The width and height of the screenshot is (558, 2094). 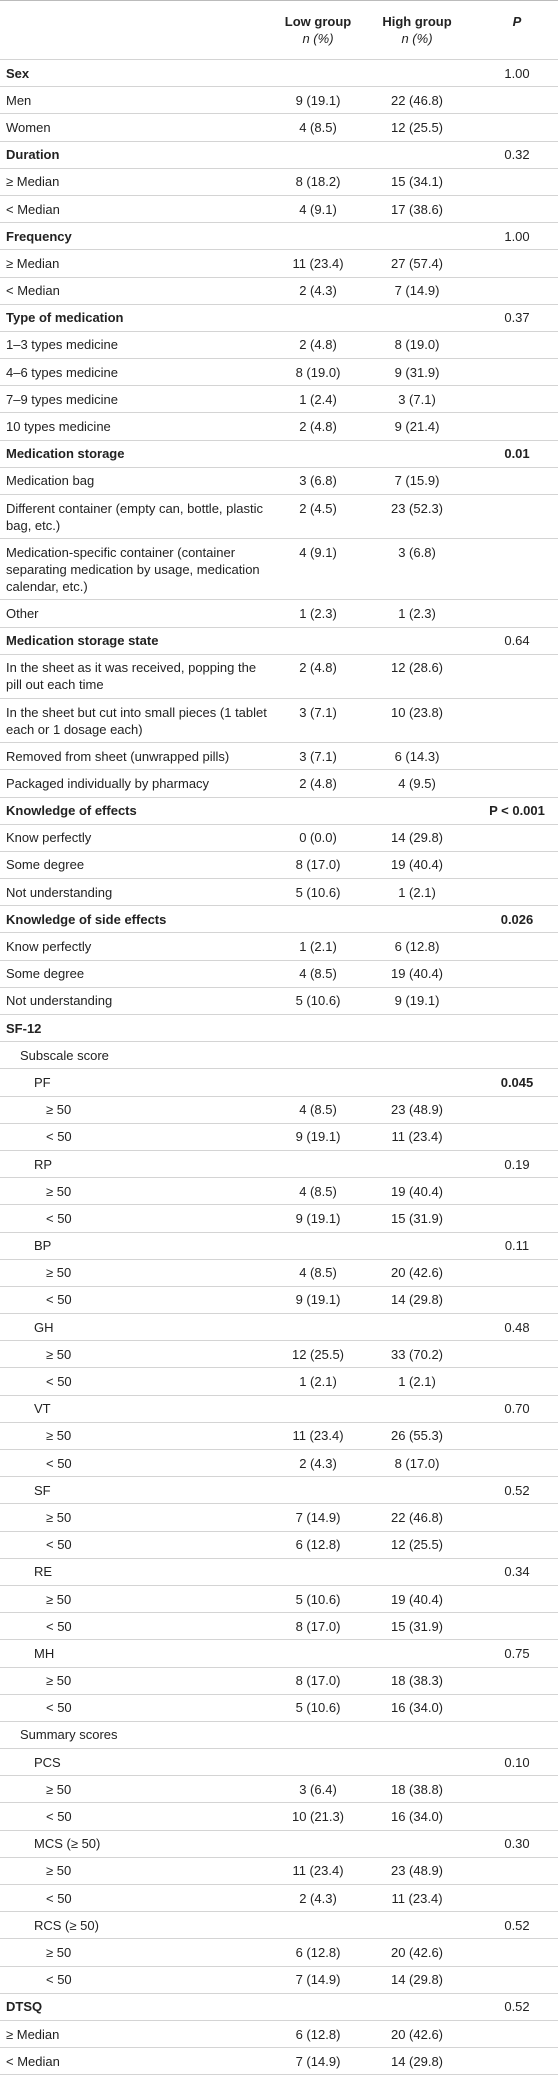 What do you see at coordinates (139, 291) in the screenshot?
I see `row-label: < Median` at bounding box center [139, 291].